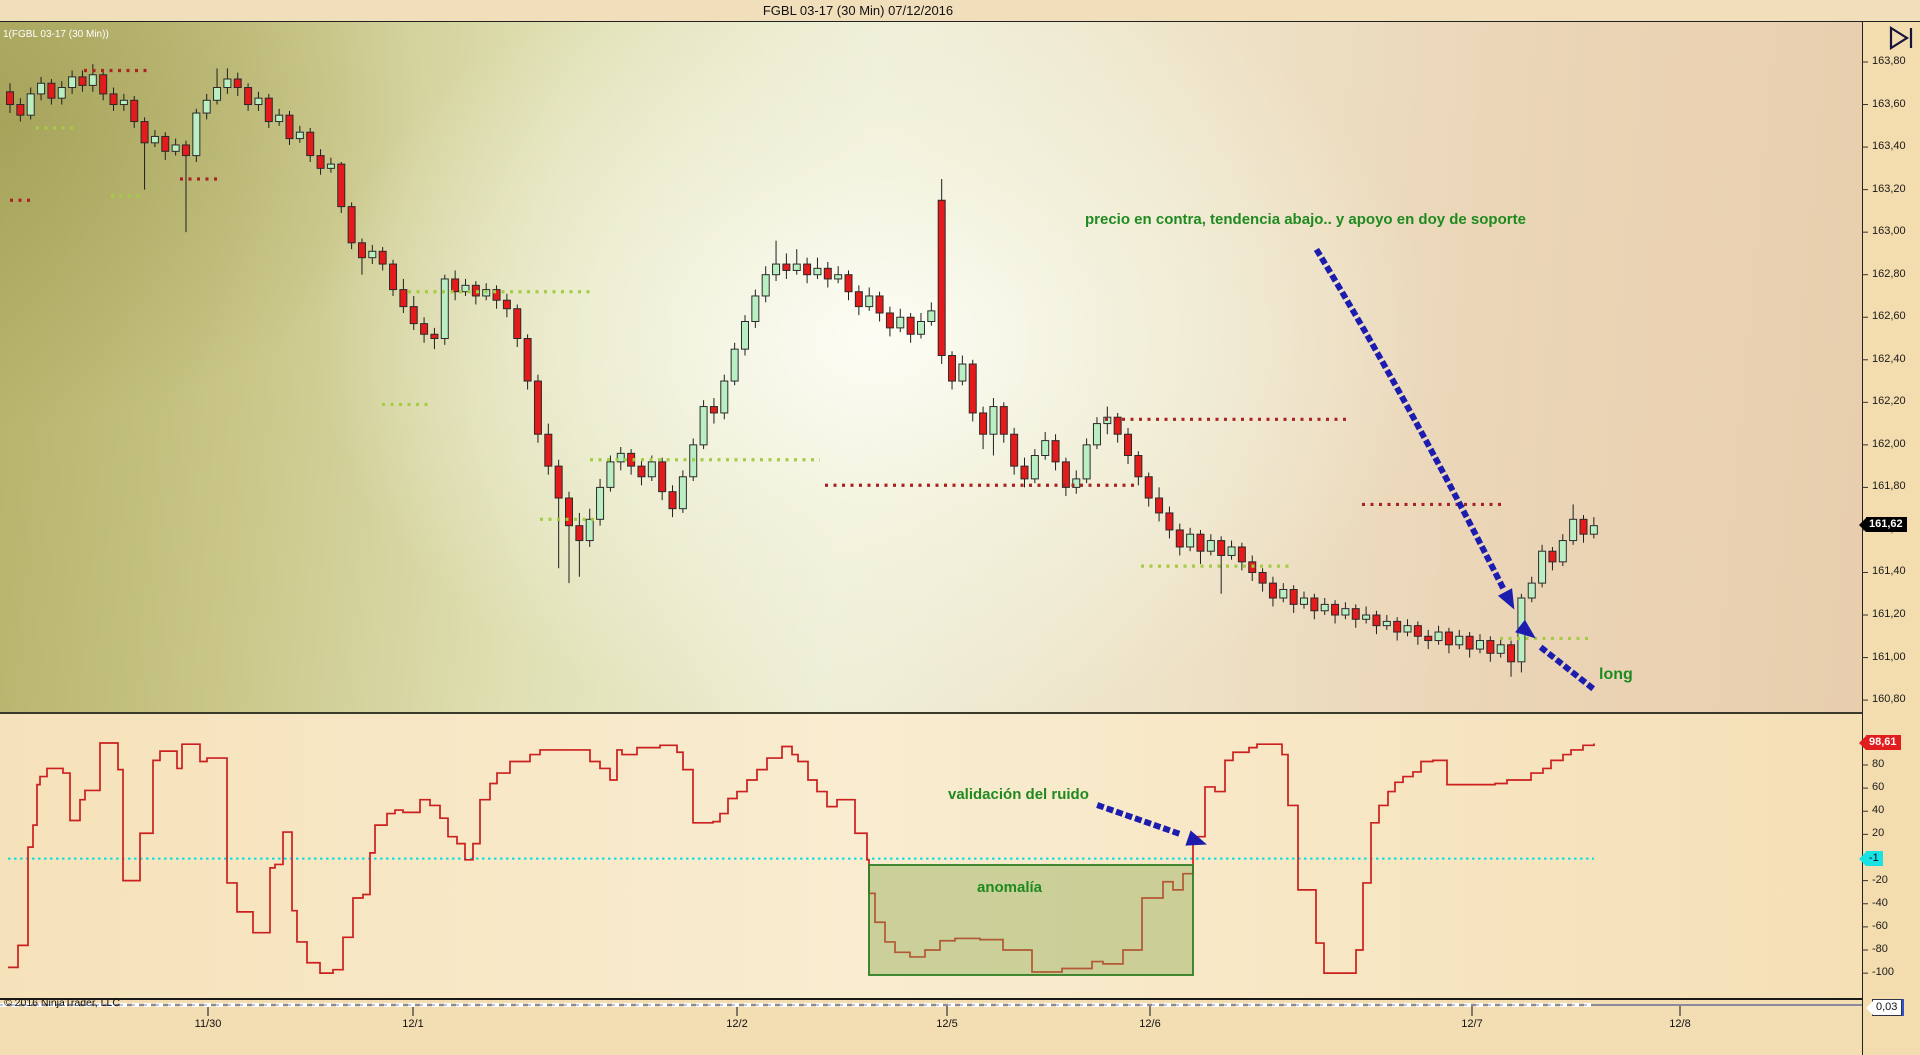 Image resolution: width=1920 pixels, height=1055 pixels. What do you see at coordinates (1472, 1024) in the screenshot?
I see `date-tick-label: 12/7` at bounding box center [1472, 1024].